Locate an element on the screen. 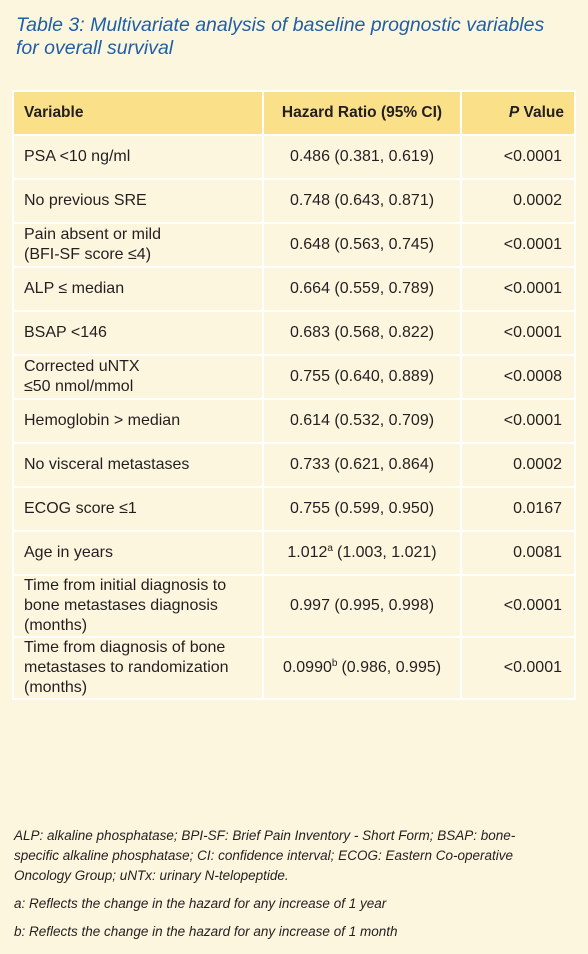 Image resolution: width=588 pixels, height=954 pixels. header-cell: Hazard Ratio (95% CI) is located at coordinates (362, 113).